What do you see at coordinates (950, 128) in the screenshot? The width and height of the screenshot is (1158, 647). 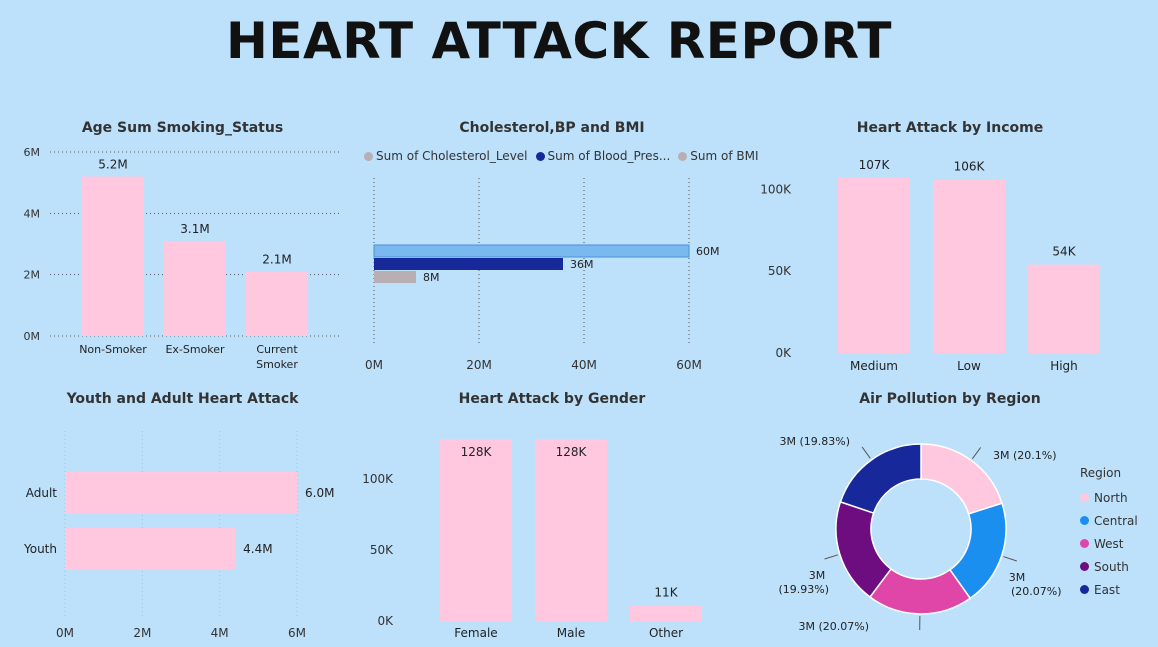 I see `chart-income-title: Heart Attack by Income` at bounding box center [950, 128].